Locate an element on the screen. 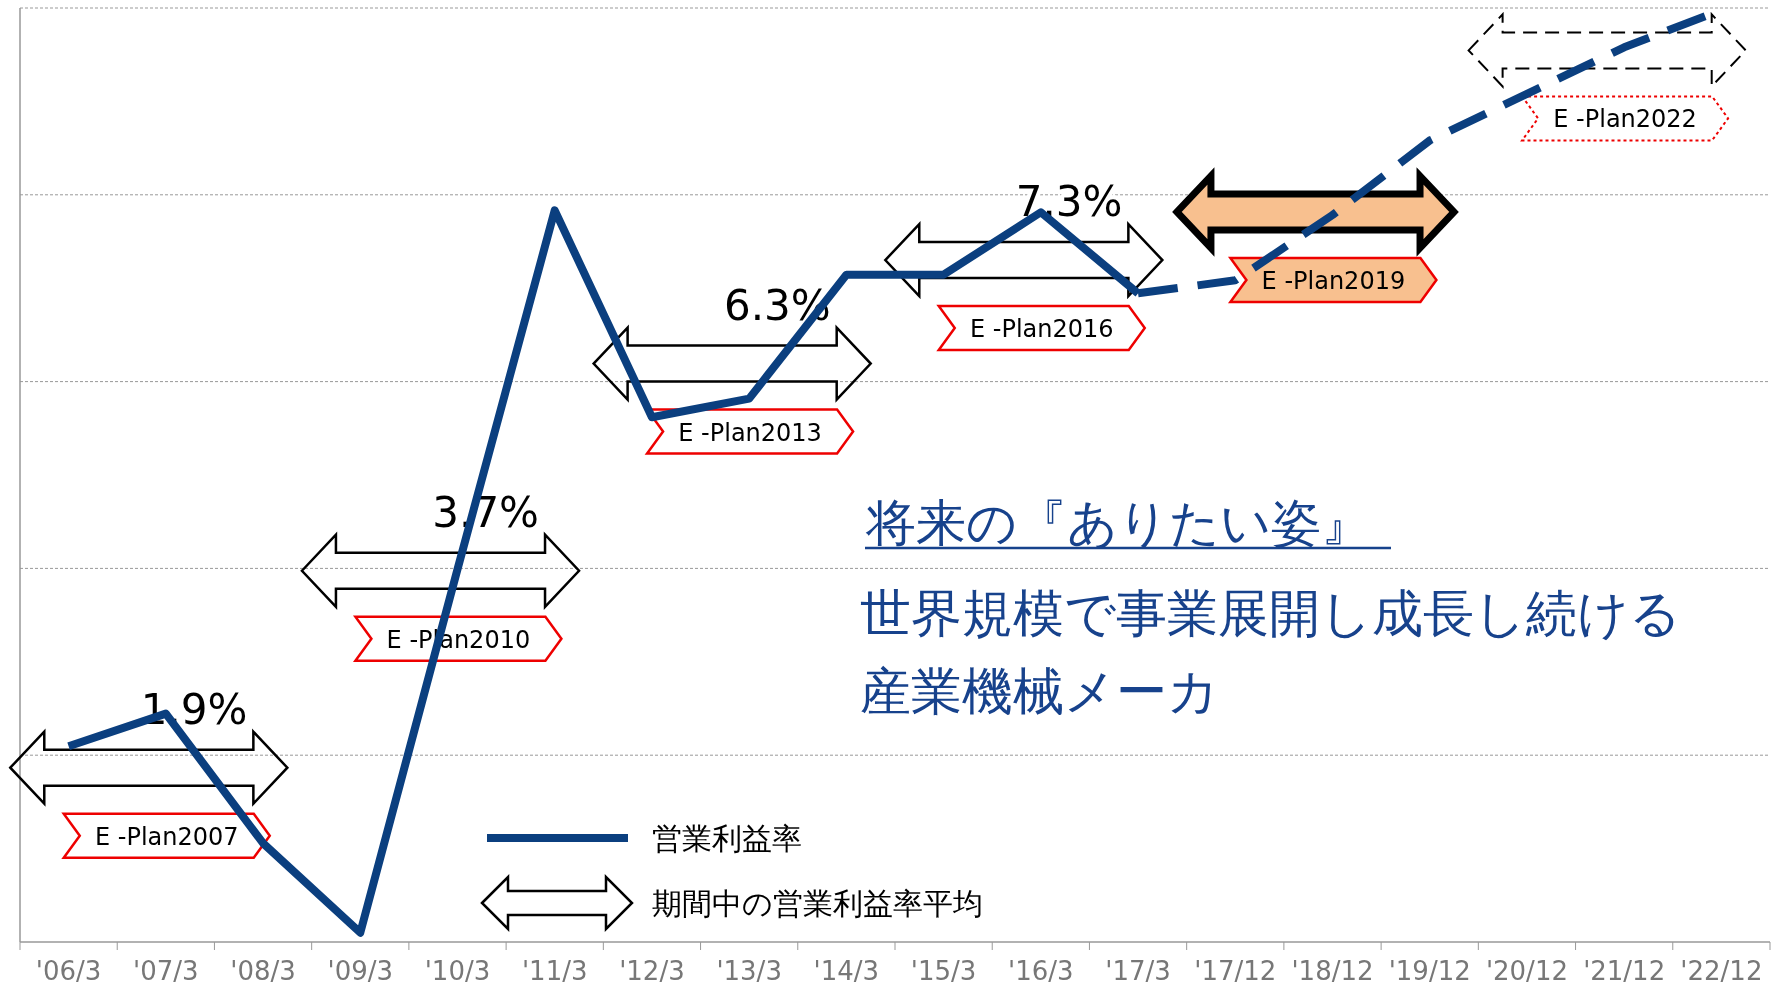 The image size is (1773, 995). x-tick-label: '17/3 is located at coordinates (1138, 971).